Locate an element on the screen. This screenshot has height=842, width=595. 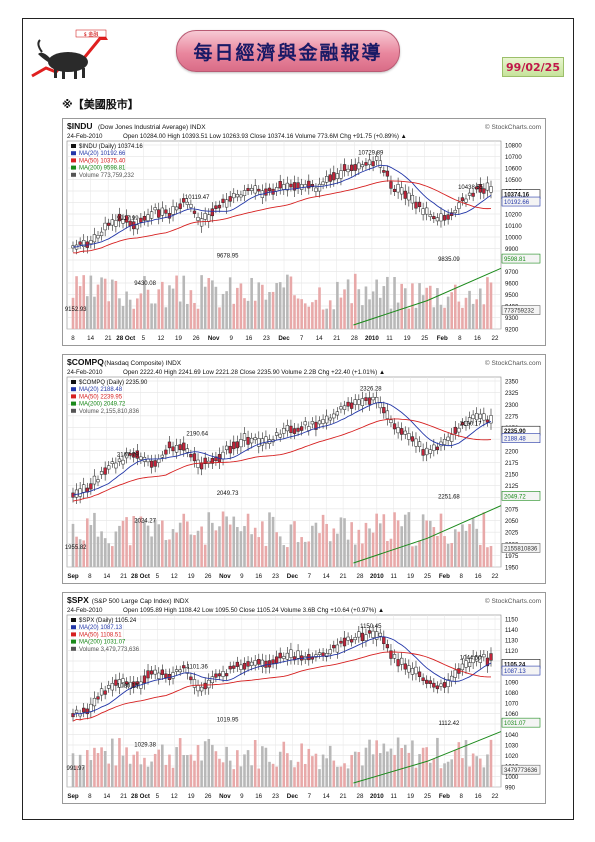
y-tick-label: 10600 is located at coordinates (513, 170).